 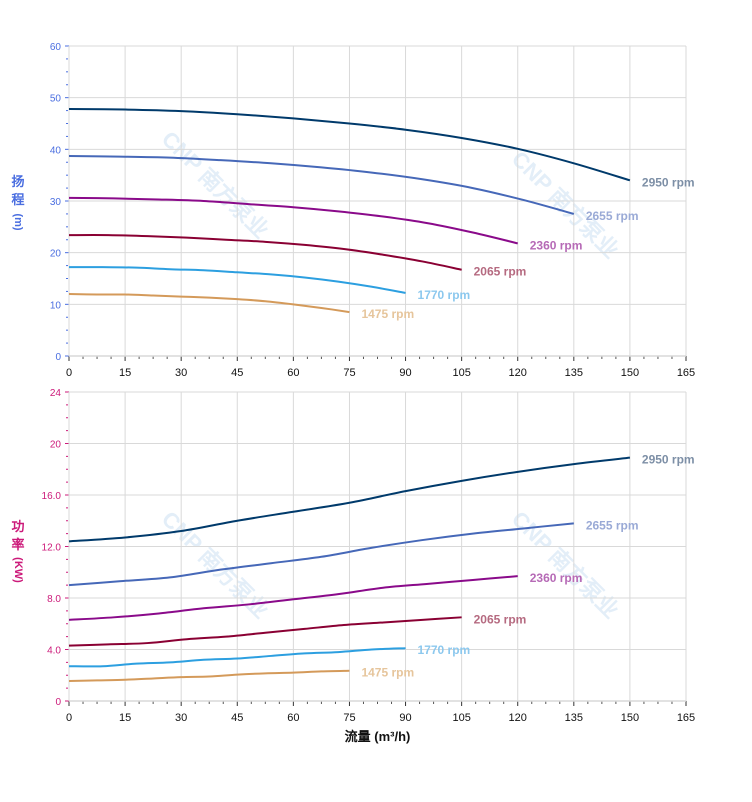 What do you see at coordinates (56, 99) in the screenshot?
I see `y-tick-label: 50` at bounding box center [56, 99].